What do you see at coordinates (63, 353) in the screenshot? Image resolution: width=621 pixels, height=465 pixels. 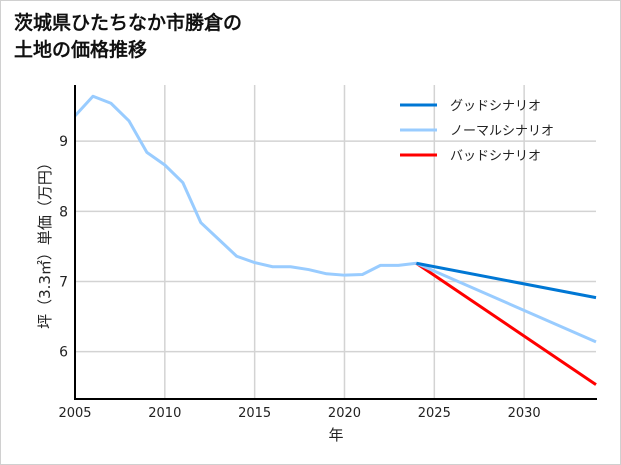 I see `y-tick-label: 6` at bounding box center [63, 353].